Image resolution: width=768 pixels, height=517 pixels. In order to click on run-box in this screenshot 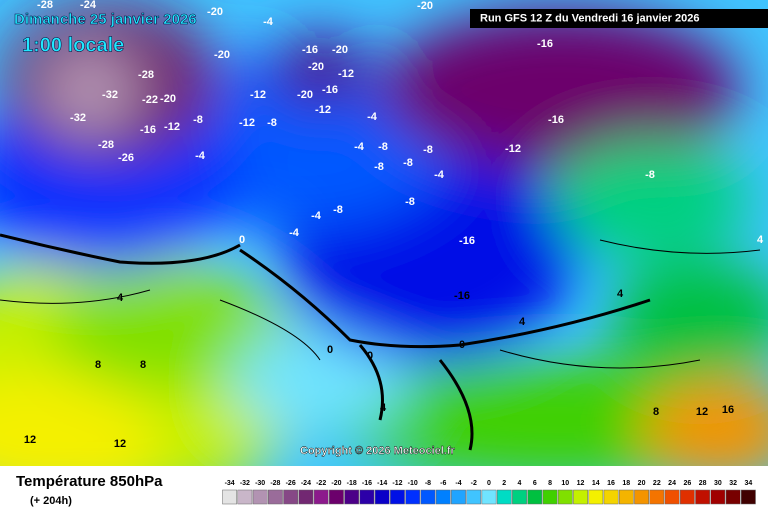, I will do `click(619, 18)`.